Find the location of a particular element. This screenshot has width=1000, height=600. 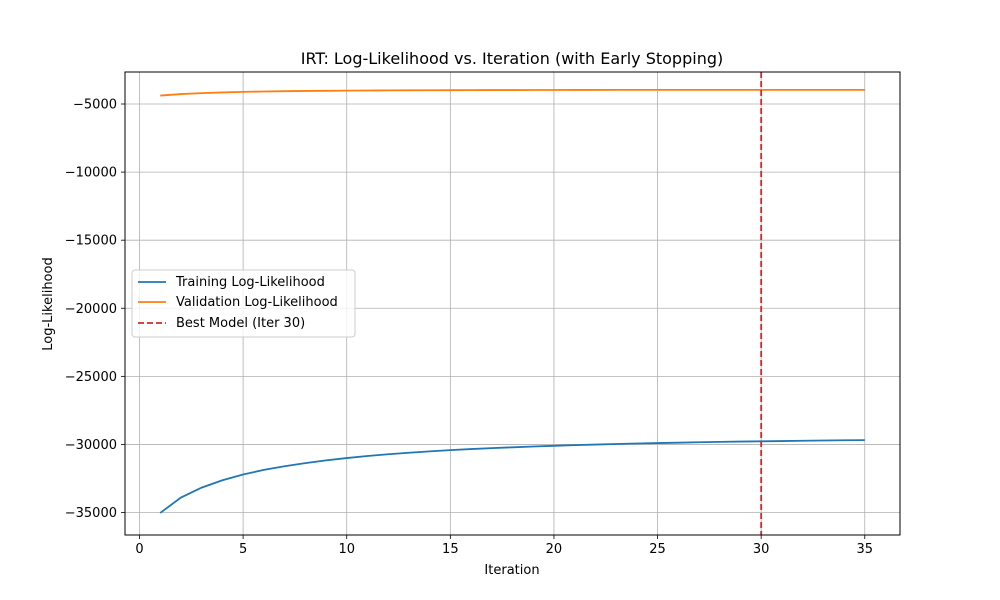

x-tick-label: 20 is located at coordinates (554, 549).